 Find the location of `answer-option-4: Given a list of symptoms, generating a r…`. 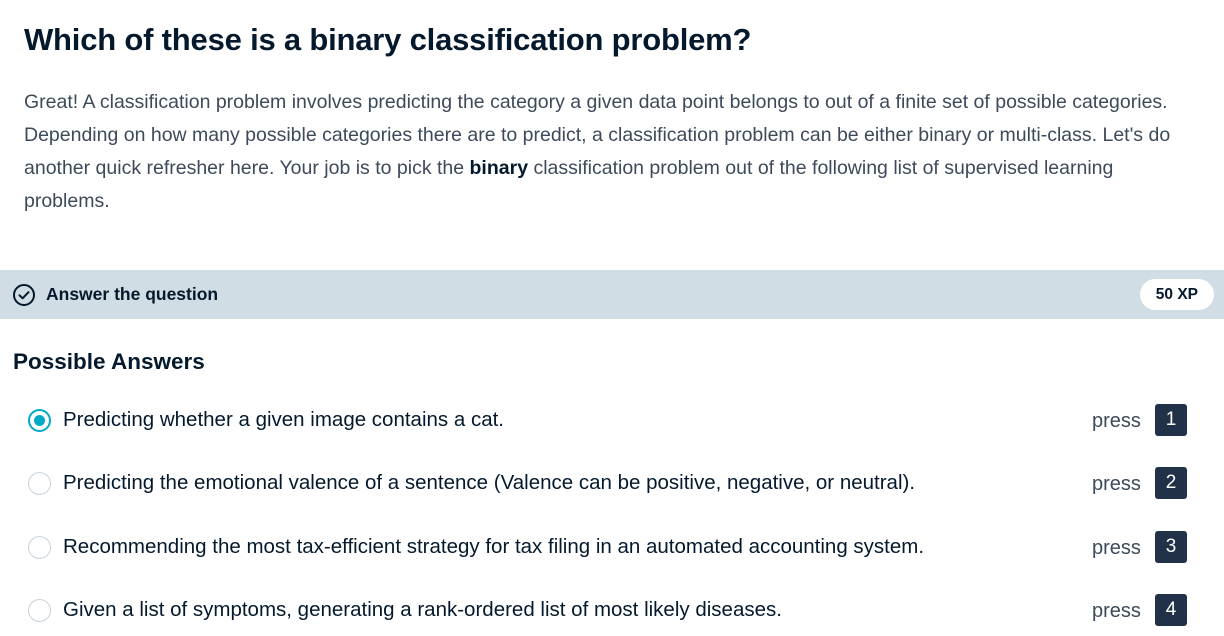

answer-option-4: Given a list of symptoms, generating a r… is located at coordinates (612, 610).